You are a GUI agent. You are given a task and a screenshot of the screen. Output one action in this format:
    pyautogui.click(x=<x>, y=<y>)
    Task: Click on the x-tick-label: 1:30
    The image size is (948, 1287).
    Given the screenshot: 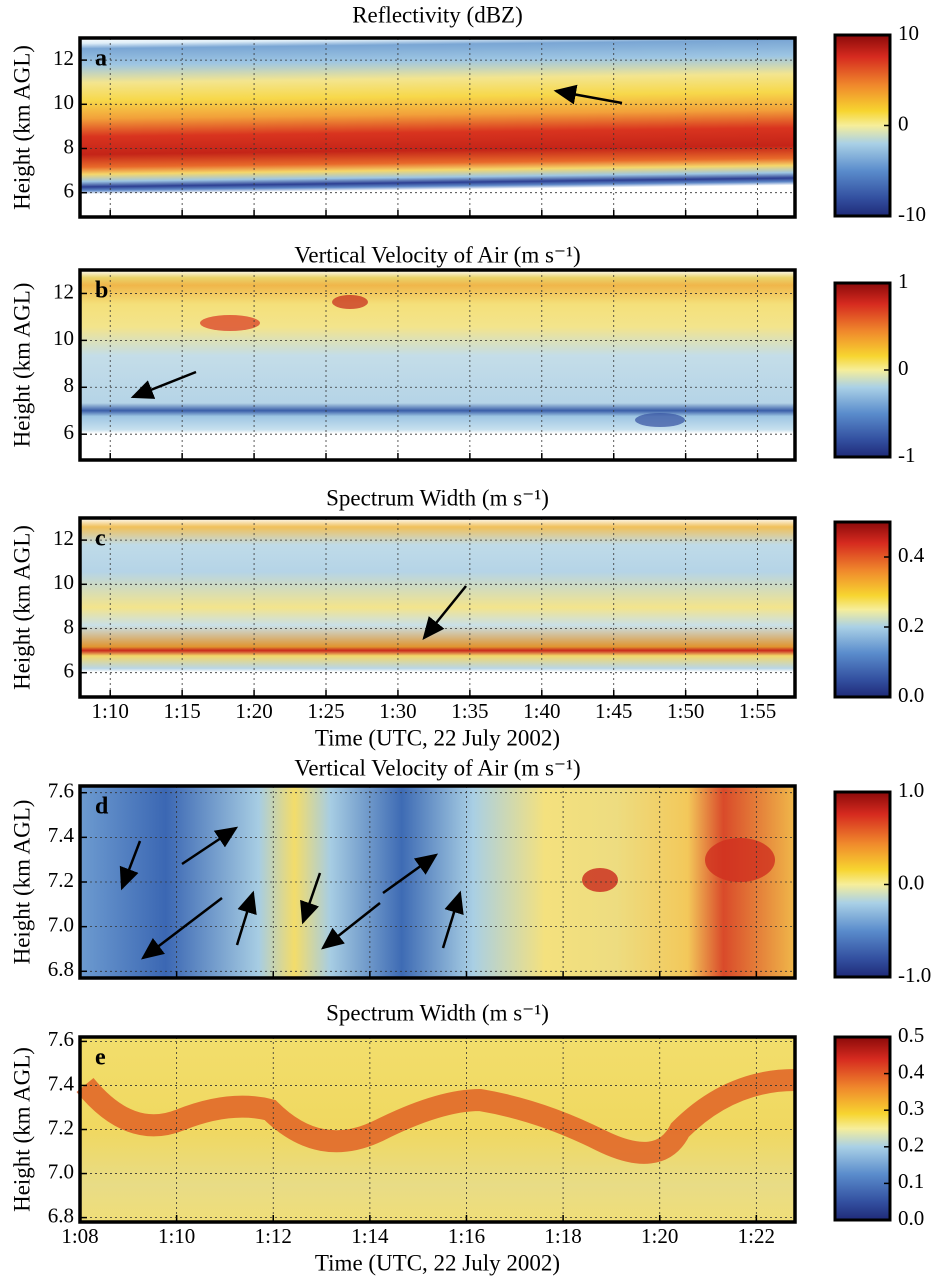 What is the action you would take?
    pyautogui.click(x=397, y=711)
    